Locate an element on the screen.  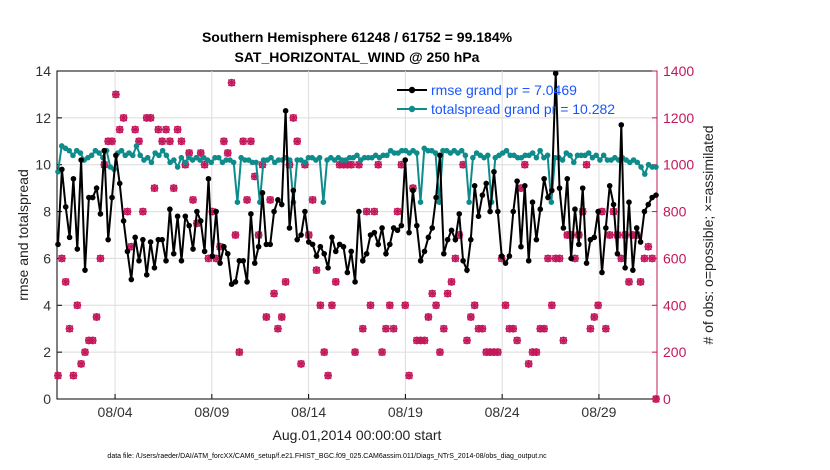
x-tick-label: 08/14 is located at coordinates (308, 412).